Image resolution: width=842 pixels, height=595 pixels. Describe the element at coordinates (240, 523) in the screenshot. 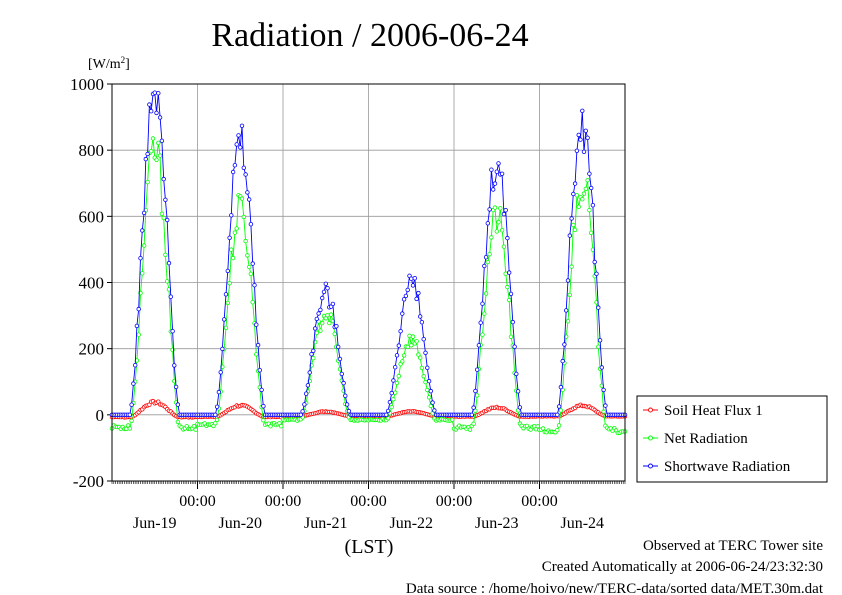

I see `x-day-label: Jun-20` at that location.